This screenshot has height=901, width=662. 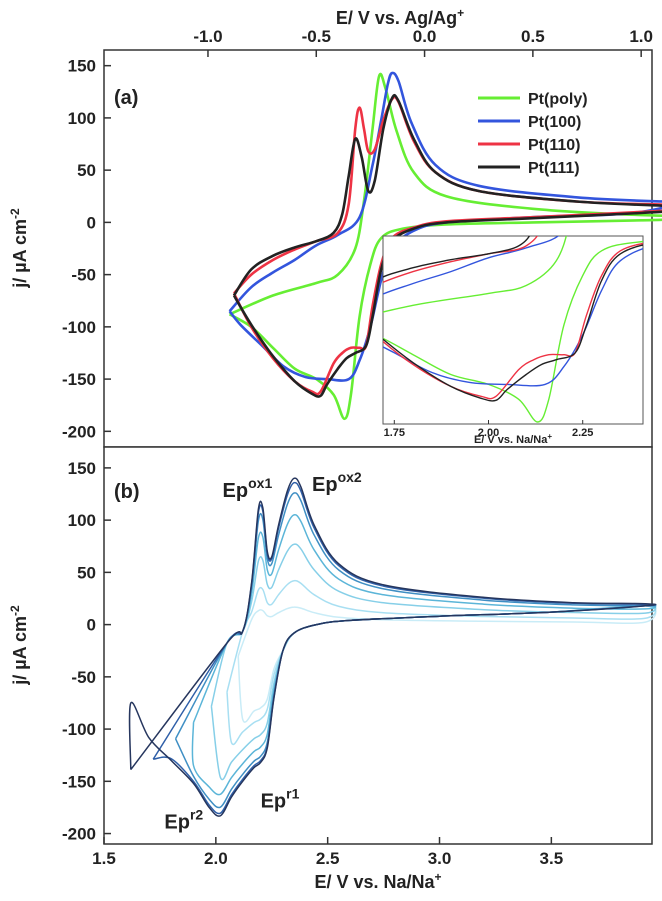 I want to click on panel-b-annotations: Epox1 Epox2 Epr1 Epr2, so click(x=263, y=651).